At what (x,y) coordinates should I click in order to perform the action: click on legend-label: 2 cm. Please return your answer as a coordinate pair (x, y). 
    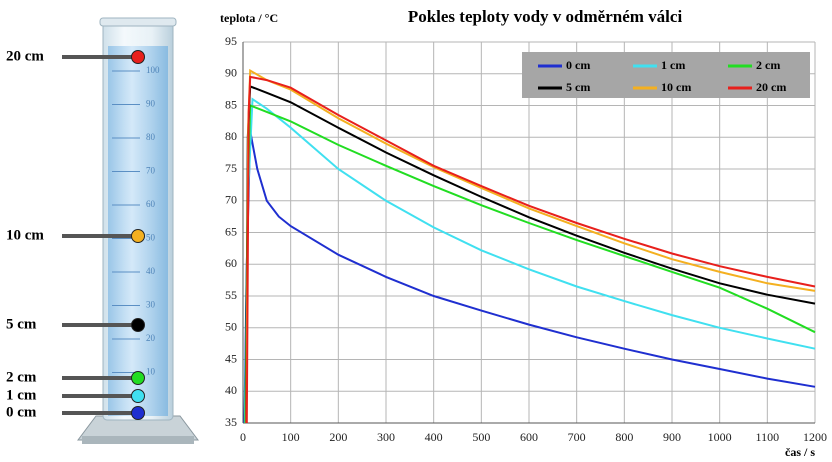
    Looking at the image, I should click on (768, 65).